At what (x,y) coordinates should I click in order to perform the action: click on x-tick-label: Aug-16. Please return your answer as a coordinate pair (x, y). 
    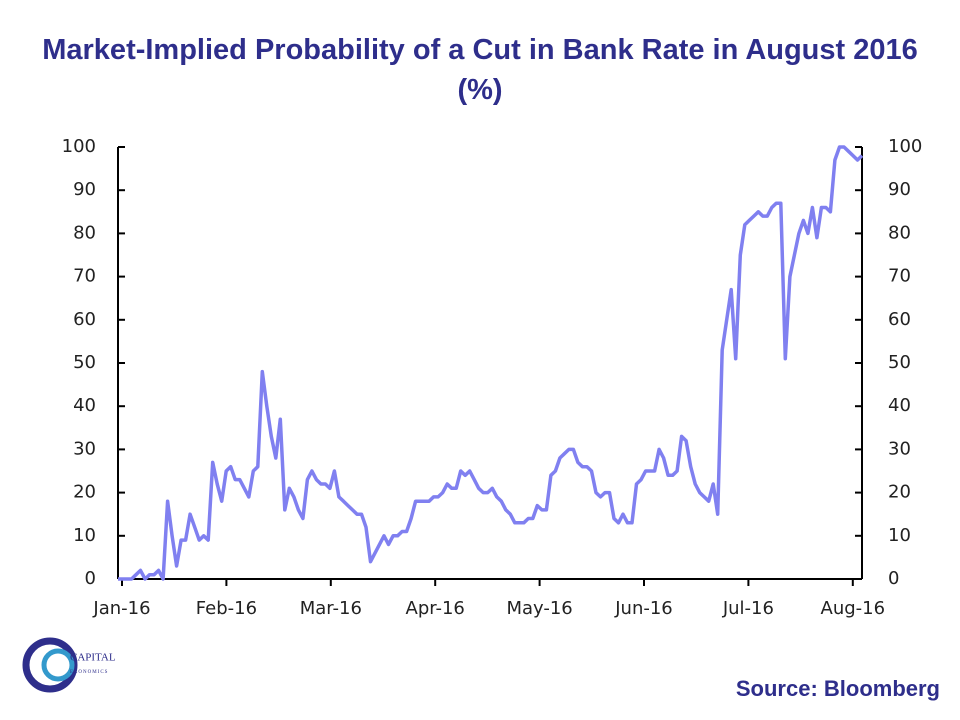
    Looking at the image, I should click on (853, 608).